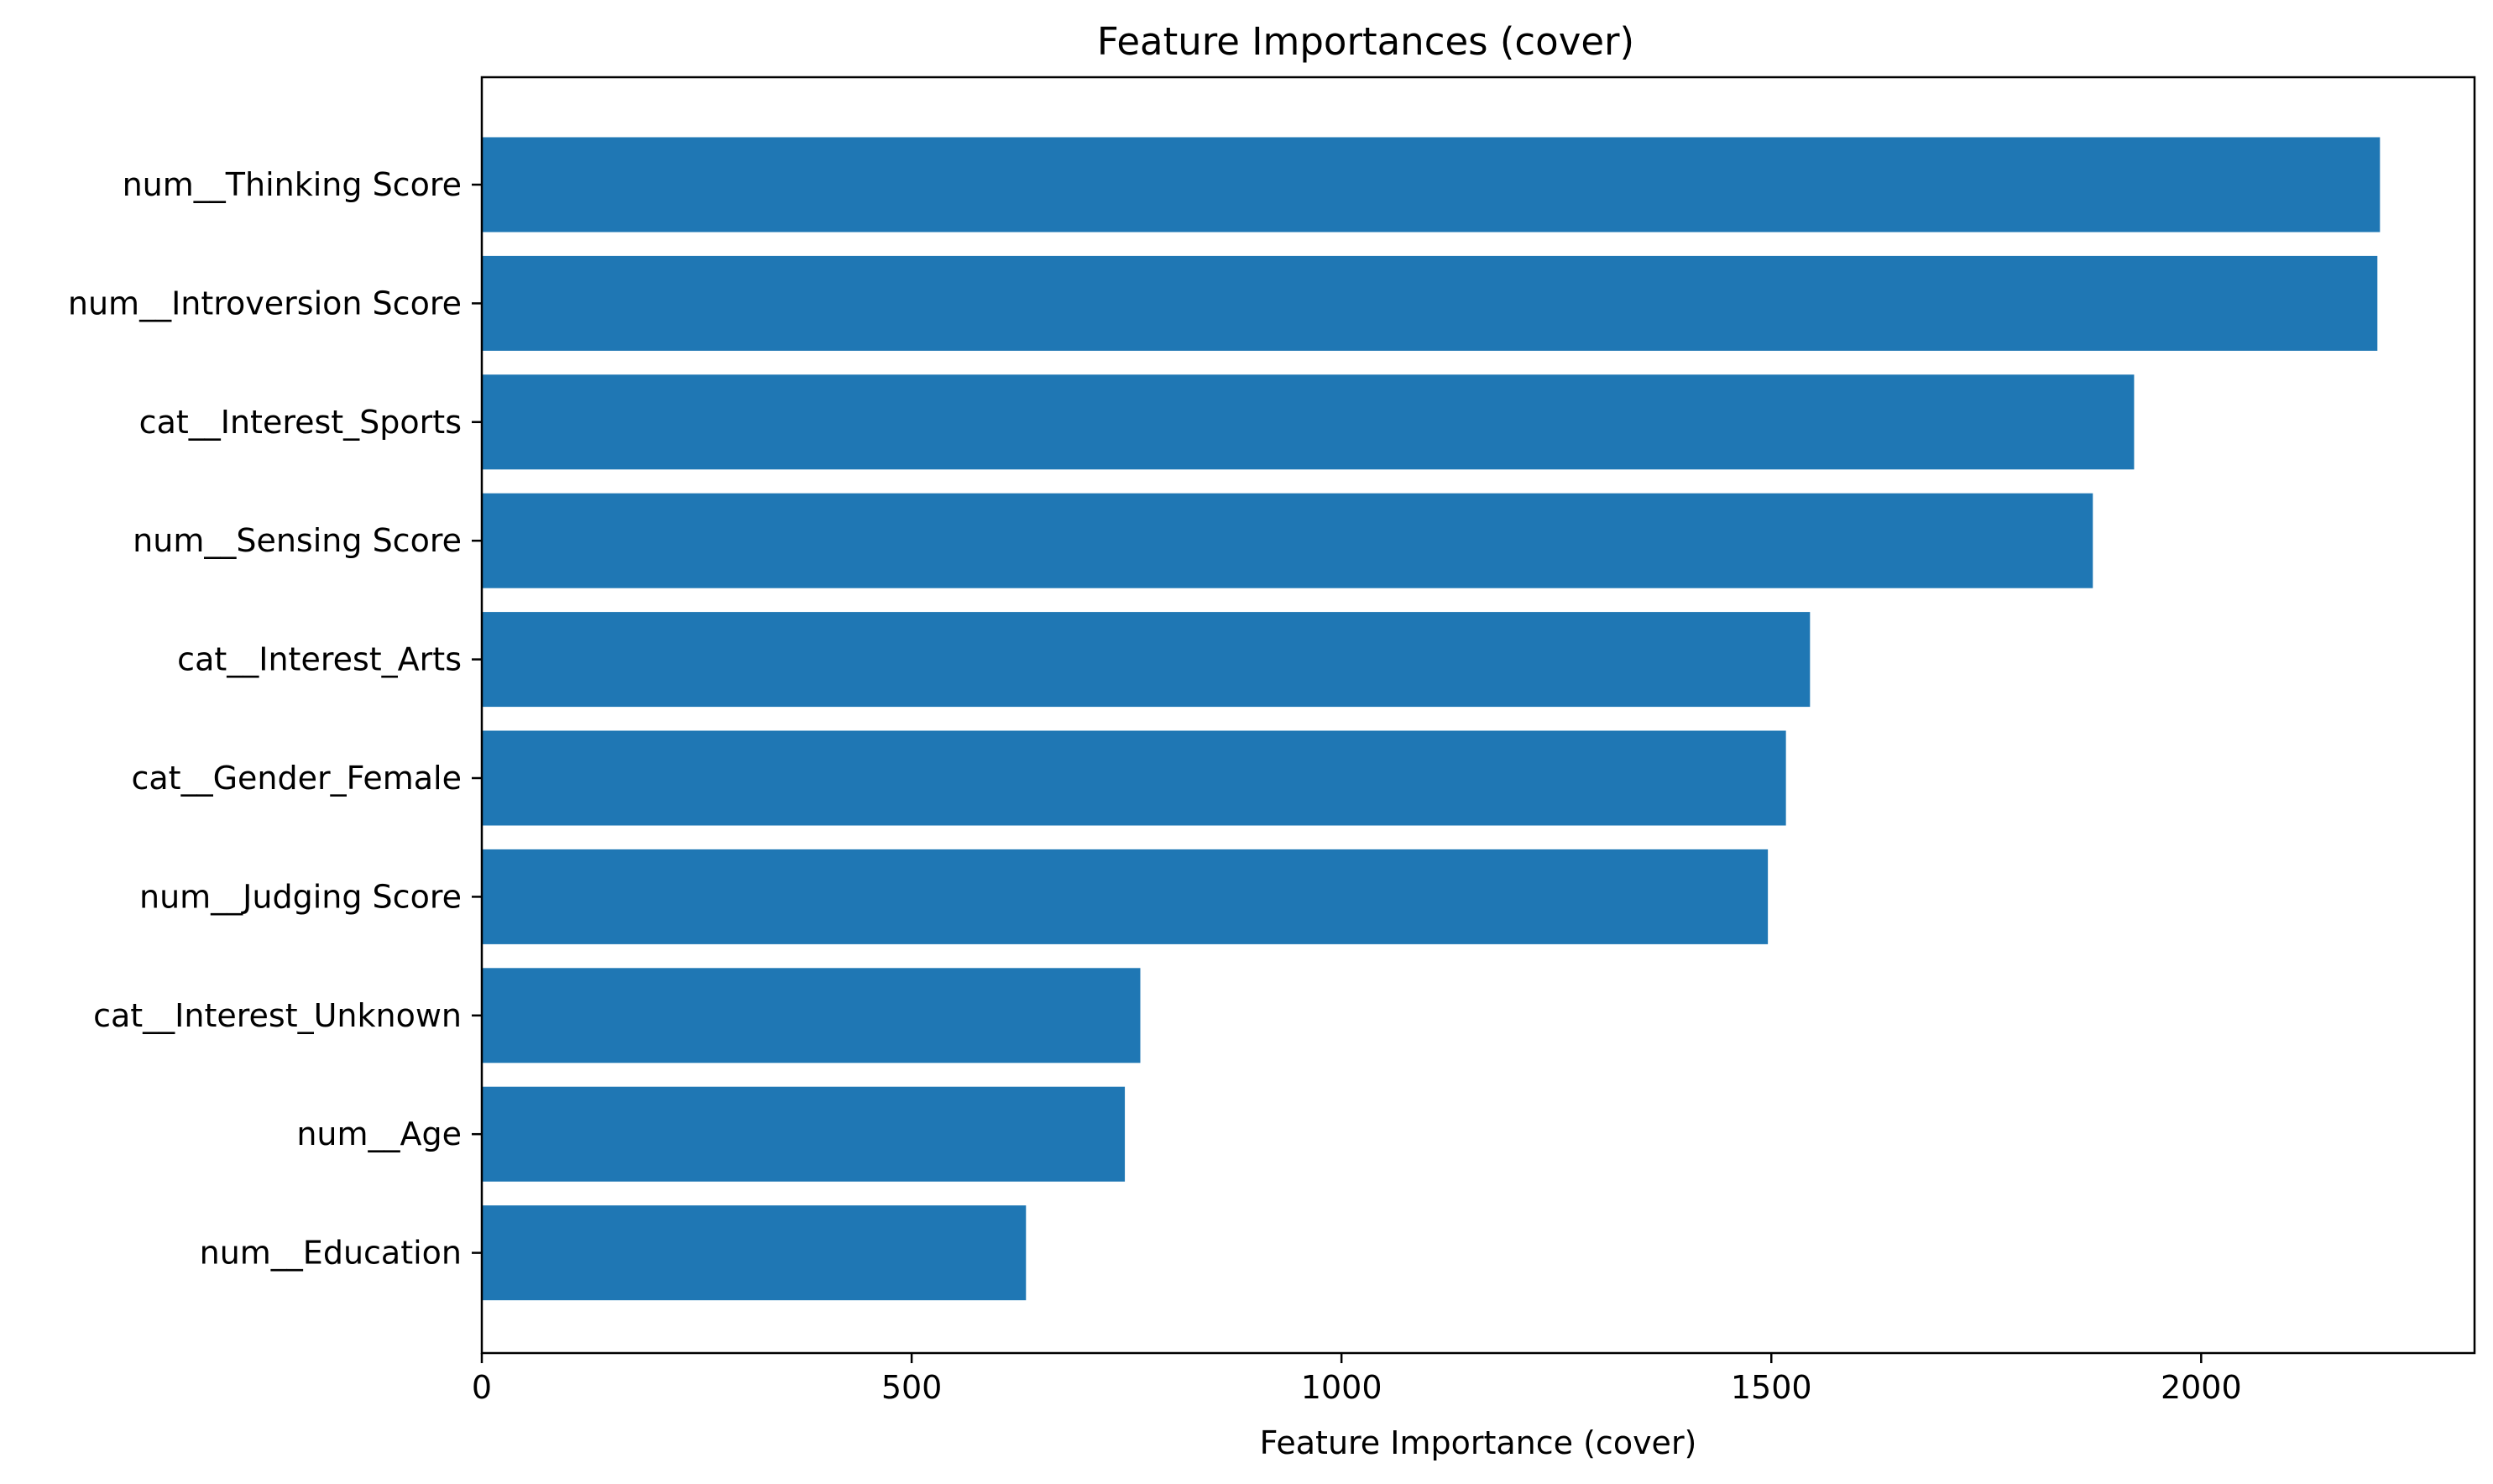 The width and height of the screenshot is (2493, 1484). Describe the element at coordinates (912, 1387) in the screenshot. I see `x-tick-label: 500` at that location.